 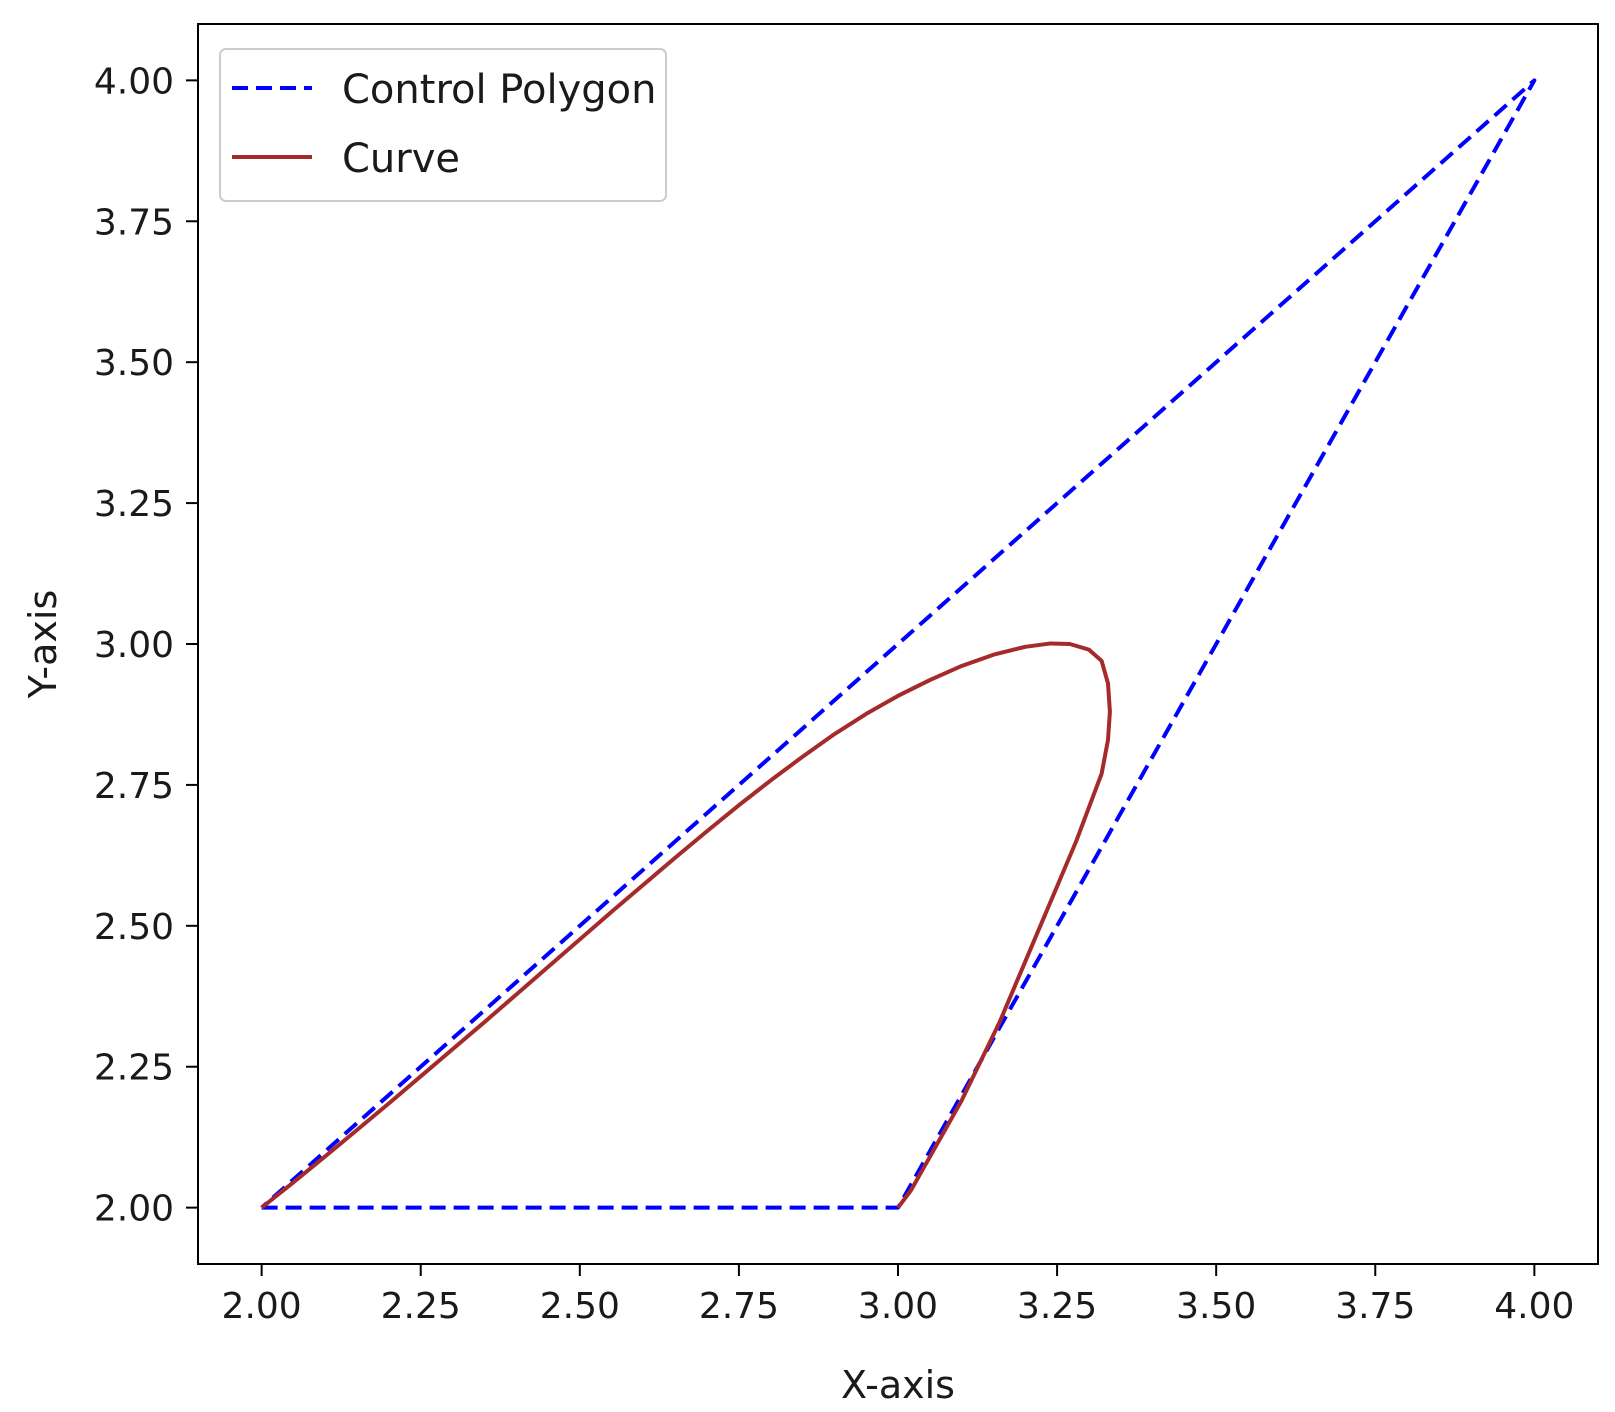 I want to click on x-tick-label: 2.00, so click(x=262, y=1306).